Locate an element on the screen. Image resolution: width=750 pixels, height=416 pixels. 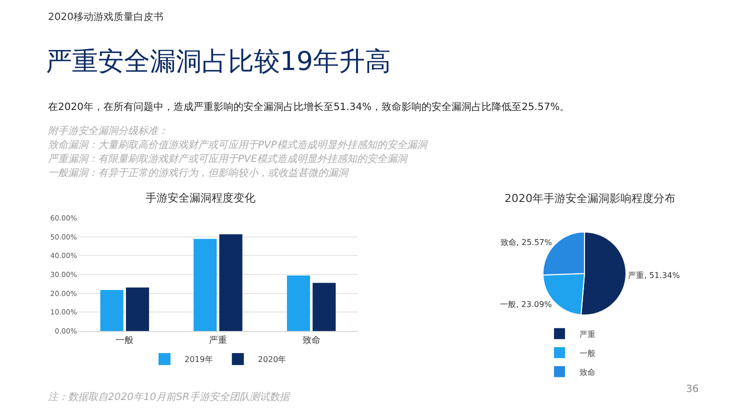
legend-label: 2019年 is located at coordinates (198, 359).